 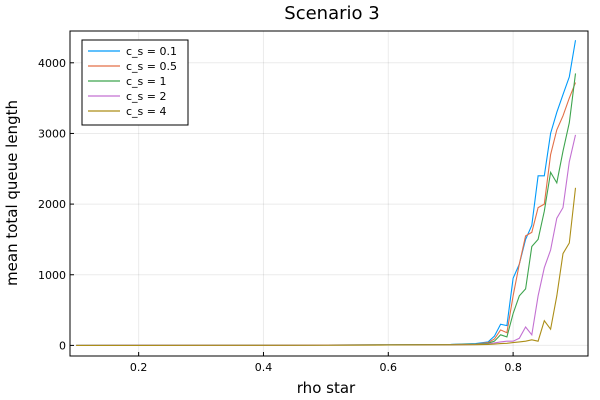 What do you see at coordinates (62, 345) in the screenshot?
I see `y-tick-label: 0` at bounding box center [62, 345].